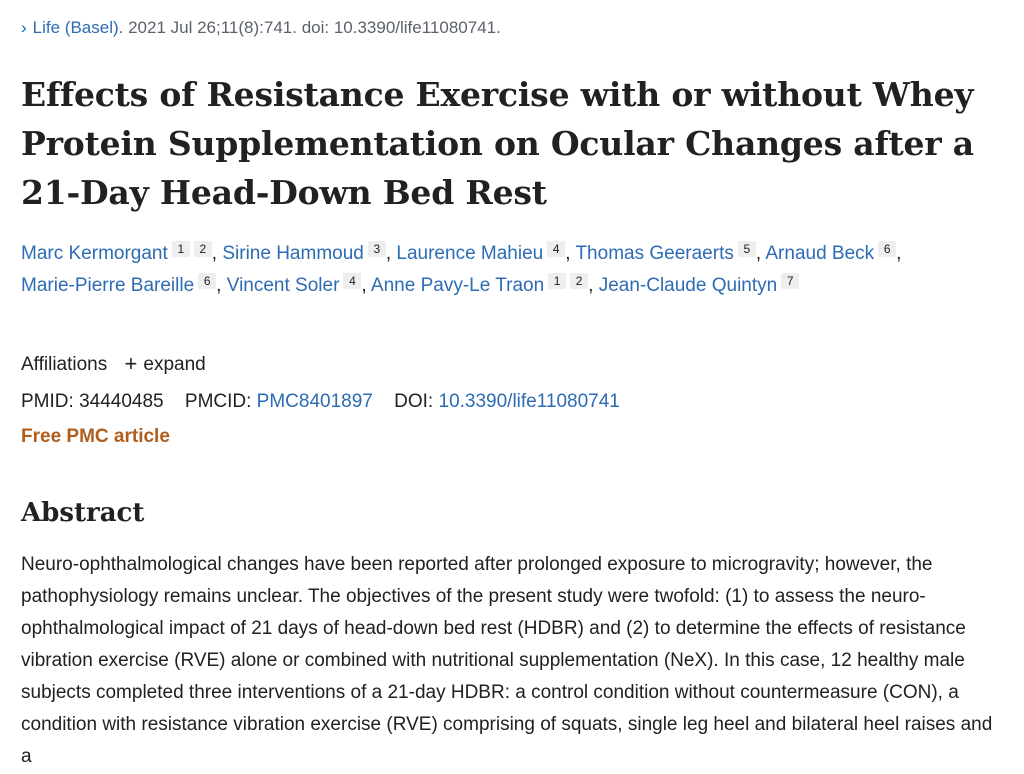 The width and height of the screenshot is (1024, 774). I want to click on author-item: Vincent Soler 4,, so click(296, 284).